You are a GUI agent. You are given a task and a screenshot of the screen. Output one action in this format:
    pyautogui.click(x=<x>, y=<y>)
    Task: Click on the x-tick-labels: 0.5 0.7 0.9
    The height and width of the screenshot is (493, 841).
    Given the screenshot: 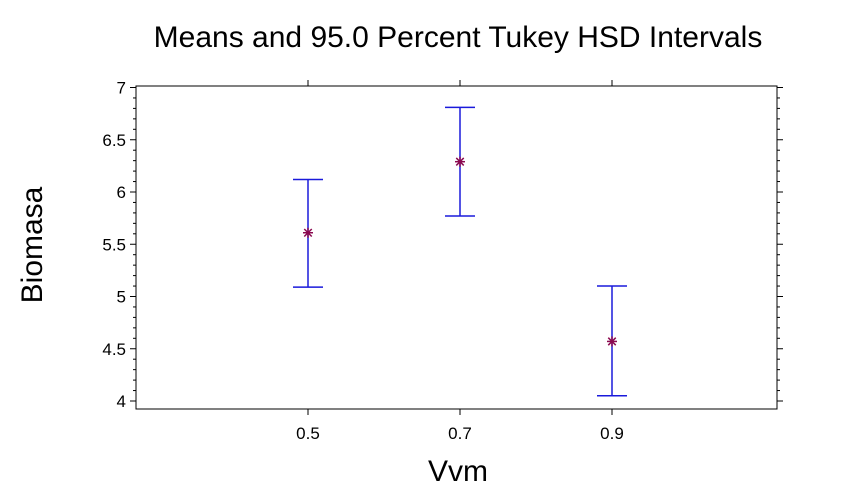 What is the action you would take?
    pyautogui.click(x=460, y=433)
    